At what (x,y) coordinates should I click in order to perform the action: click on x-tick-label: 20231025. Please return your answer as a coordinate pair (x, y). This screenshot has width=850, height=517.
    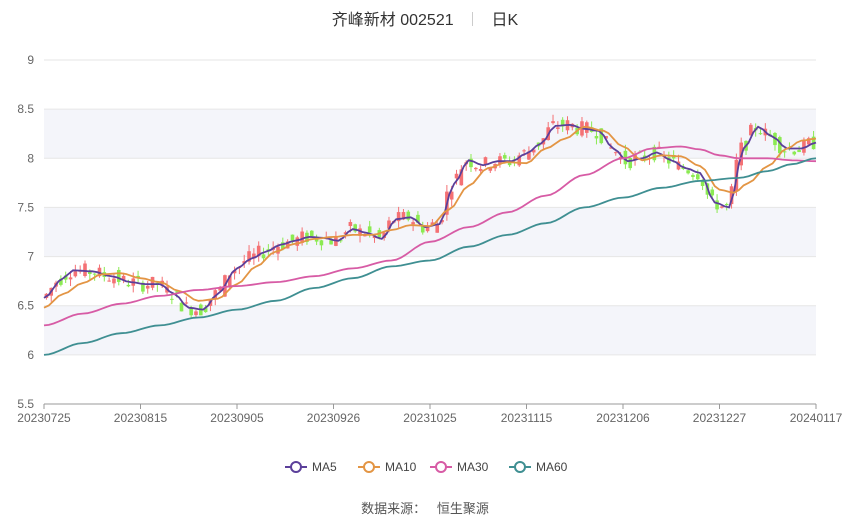
    Looking at the image, I should click on (430, 418).